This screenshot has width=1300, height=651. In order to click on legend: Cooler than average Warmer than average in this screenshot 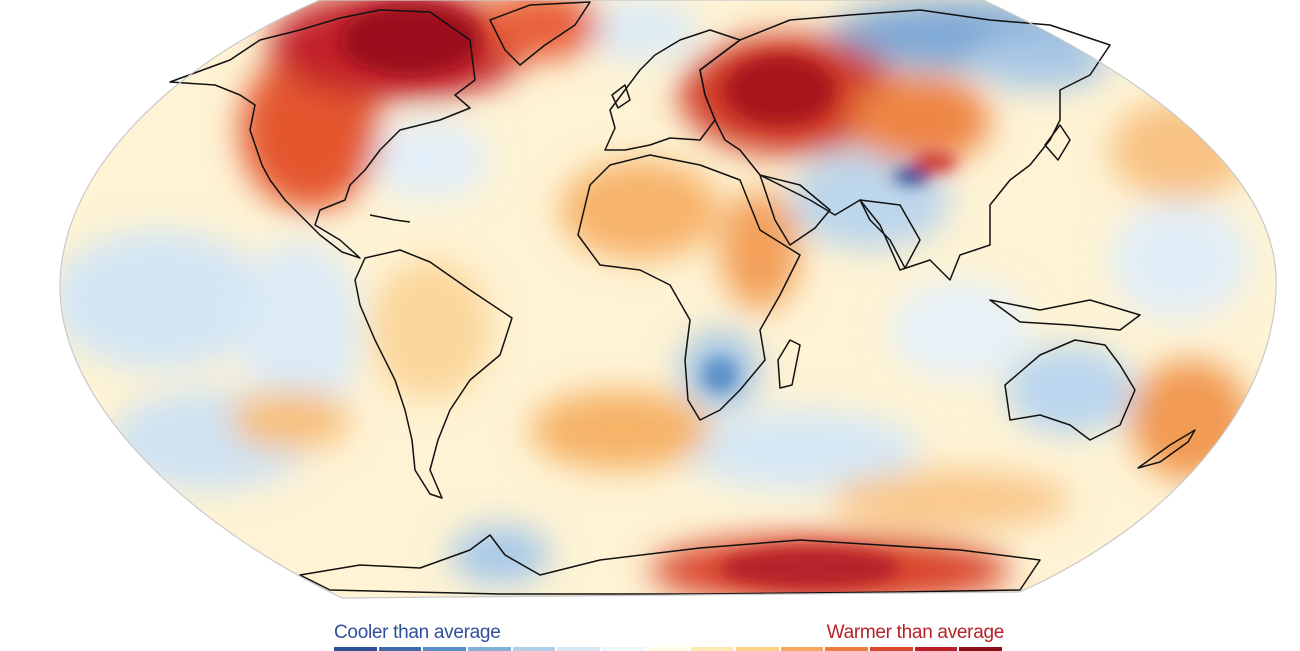, I will do `click(669, 635)`.